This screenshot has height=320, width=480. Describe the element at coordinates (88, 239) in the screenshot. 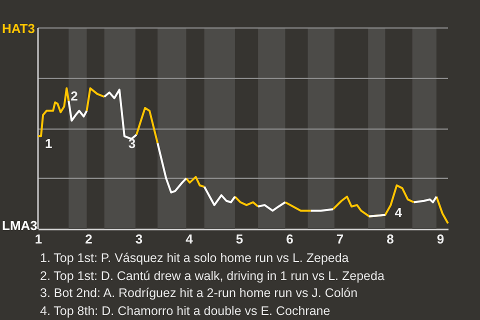

I see `x-tick-label: 2` at that location.